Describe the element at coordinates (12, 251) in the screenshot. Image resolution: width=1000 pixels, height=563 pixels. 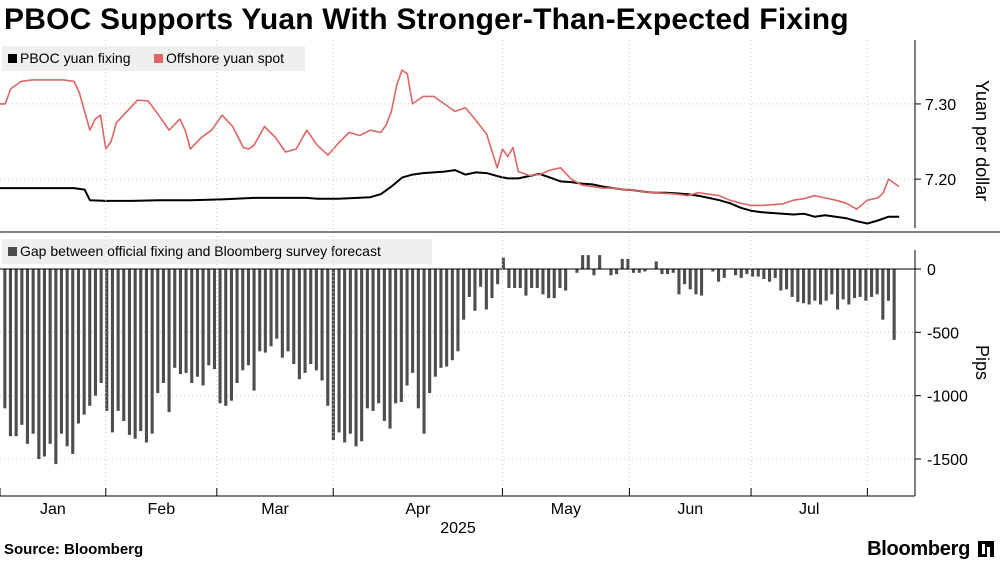
I see `gap-legend-swatch` at that location.